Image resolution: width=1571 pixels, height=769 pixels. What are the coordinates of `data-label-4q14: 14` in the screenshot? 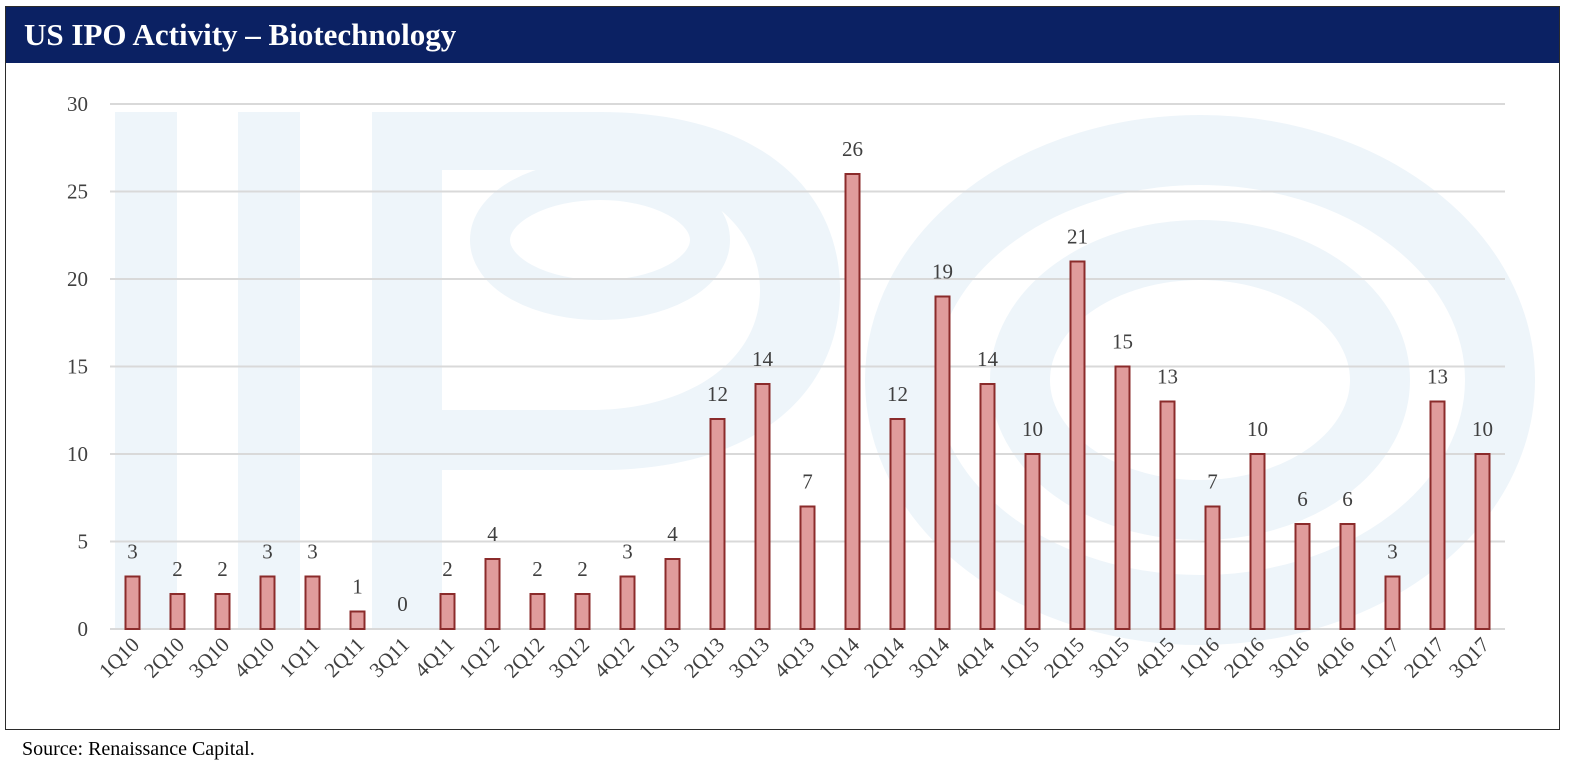 It's located at (988, 359).